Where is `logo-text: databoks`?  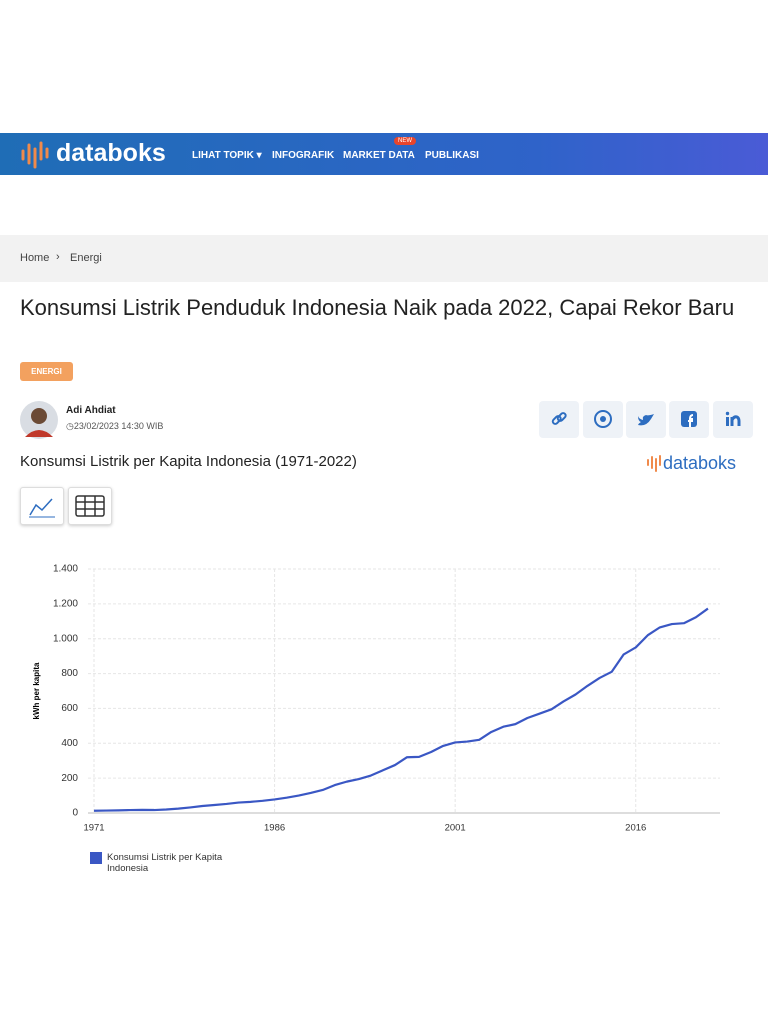 logo-text: databoks is located at coordinates (111, 153).